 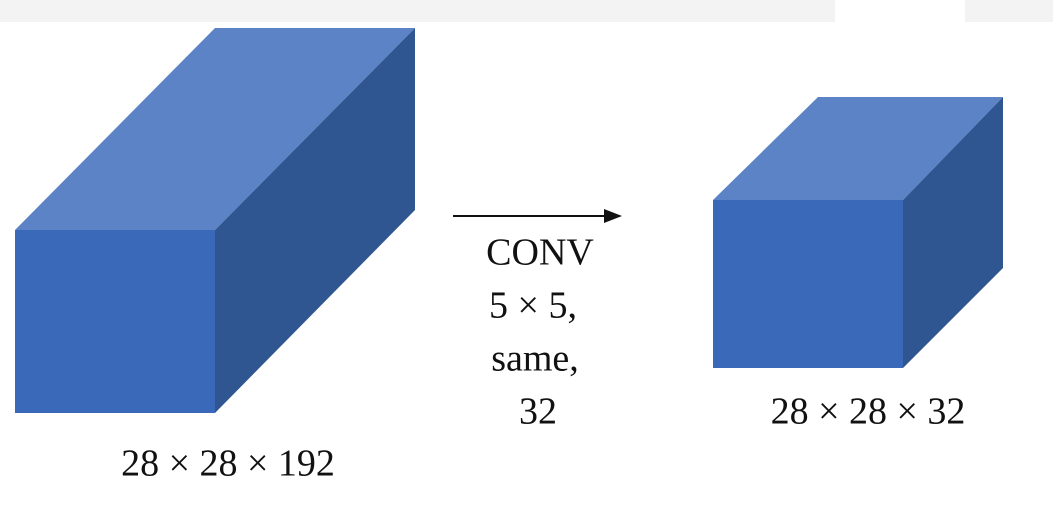 I want to click on operation-line: 5 × 5,, so click(x=533, y=306).